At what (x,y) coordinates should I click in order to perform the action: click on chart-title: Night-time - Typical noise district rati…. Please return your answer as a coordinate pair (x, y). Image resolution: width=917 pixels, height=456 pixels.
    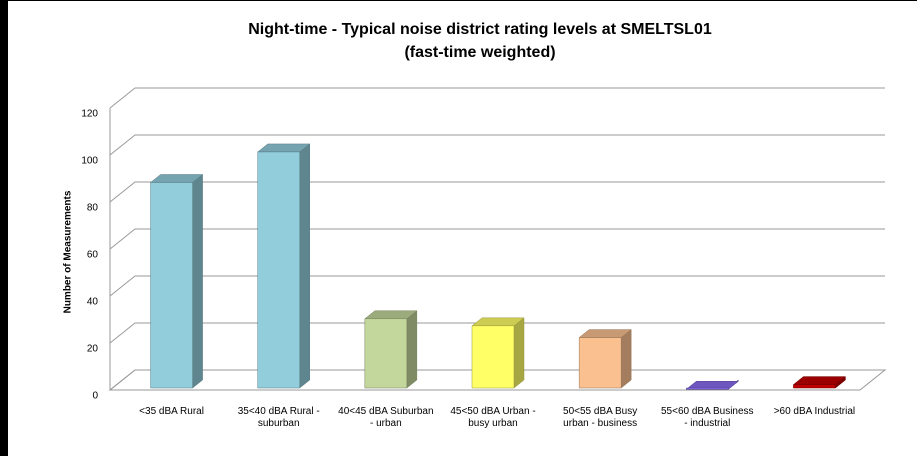
    Looking at the image, I should click on (480, 29).